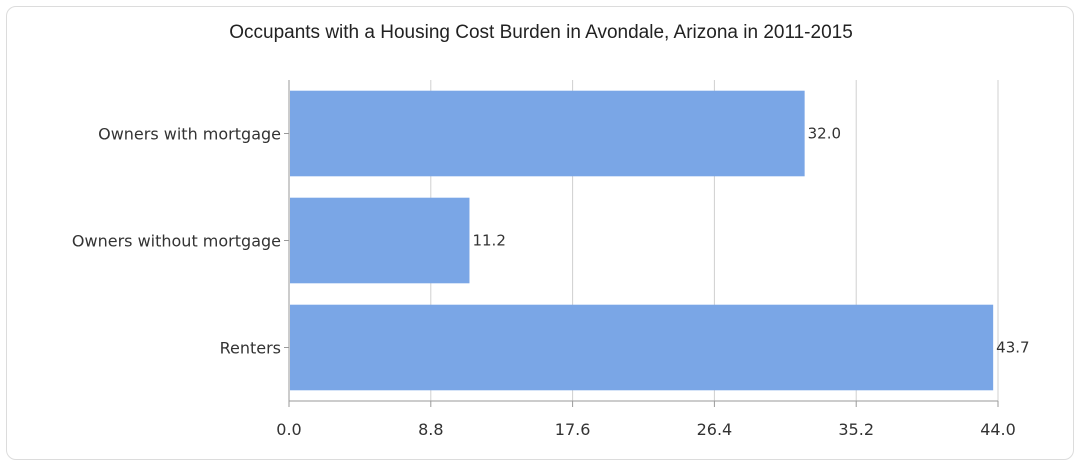 Image resolution: width=1082 pixels, height=467 pixels. I want to click on value-label: 32.0, so click(824, 134).